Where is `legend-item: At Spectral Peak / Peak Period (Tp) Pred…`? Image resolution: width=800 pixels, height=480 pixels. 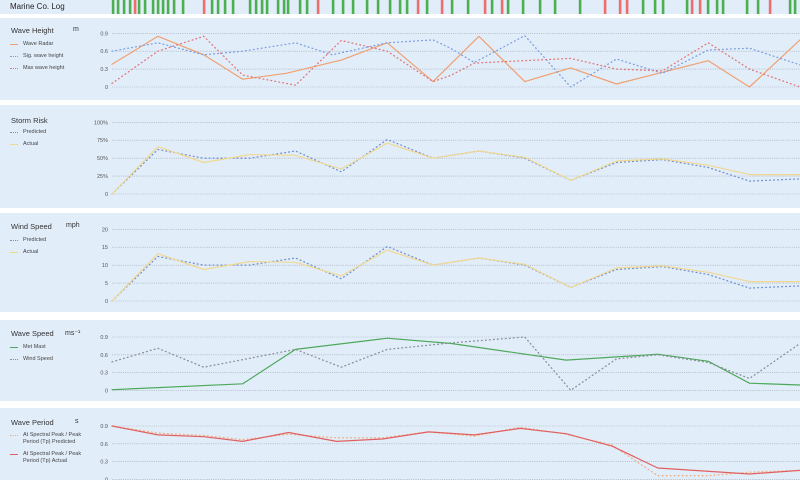 legend-item: At Spectral Peak / Peak Period (Tp) Pred… is located at coordinates (46, 439).